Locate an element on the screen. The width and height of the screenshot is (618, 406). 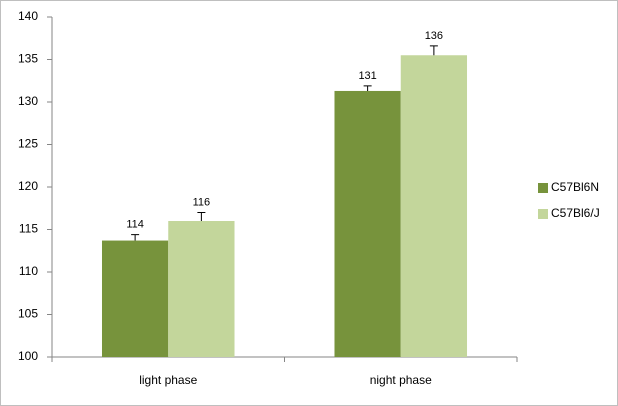
value-label: 131 is located at coordinates (367, 76).